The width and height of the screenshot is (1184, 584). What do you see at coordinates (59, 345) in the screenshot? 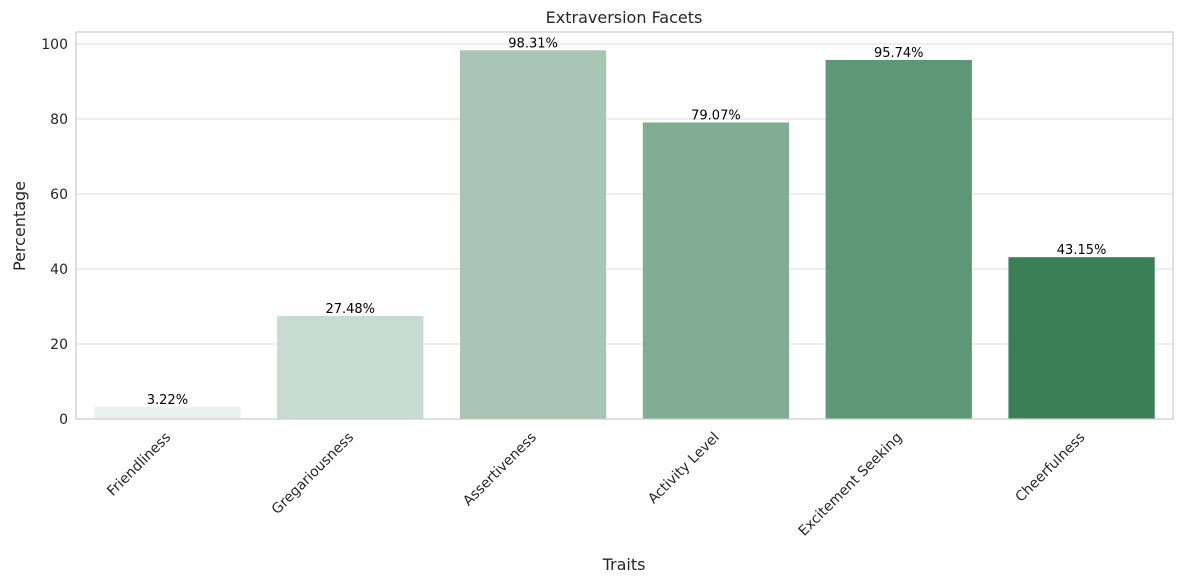
I see `y-tick-label: 20` at bounding box center [59, 345].